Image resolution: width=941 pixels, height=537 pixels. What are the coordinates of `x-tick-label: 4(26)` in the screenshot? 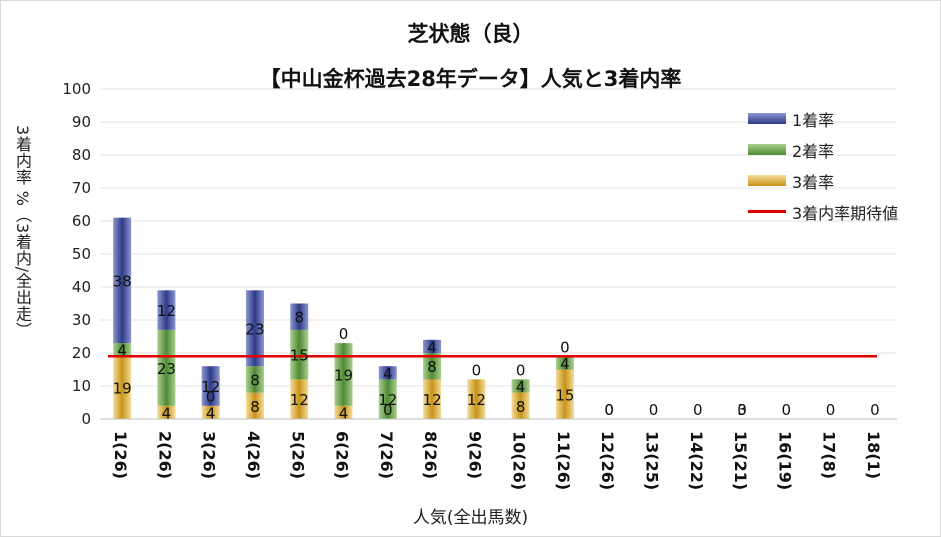 It's located at (253, 455).